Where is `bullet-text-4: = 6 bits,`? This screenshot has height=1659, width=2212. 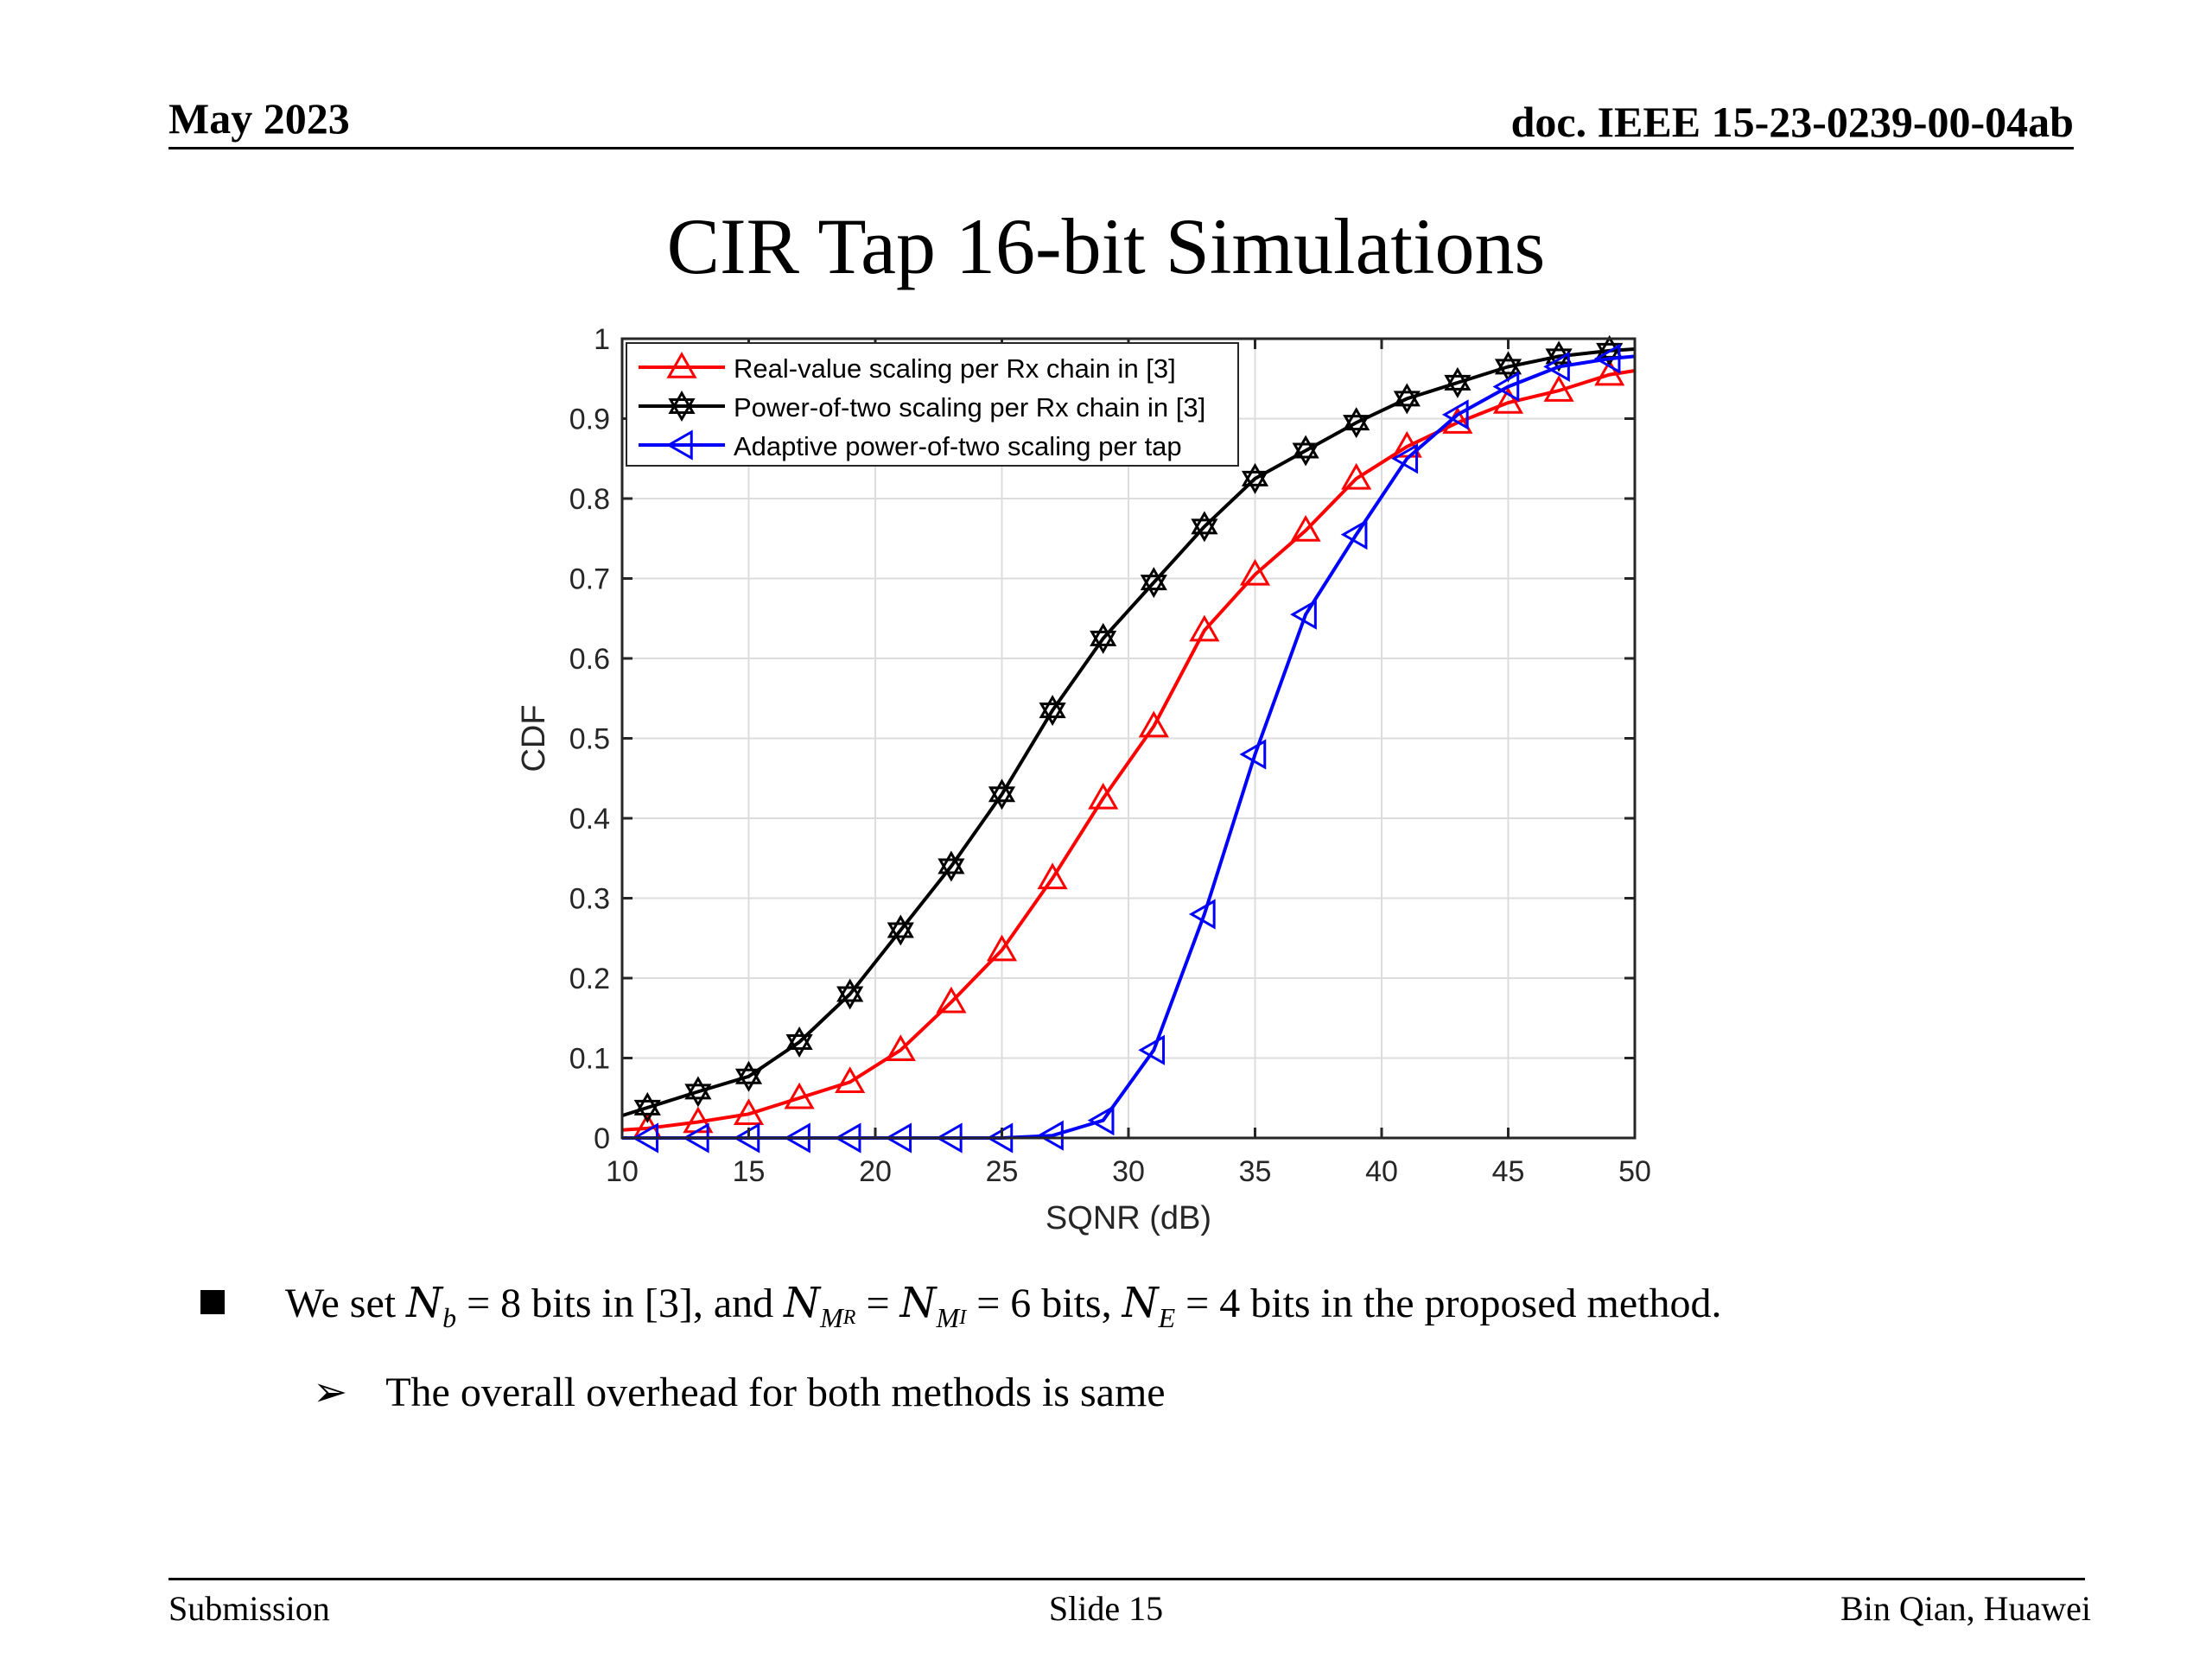 bullet-text-4: = 6 bits, is located at coordinates (1044, 1303).